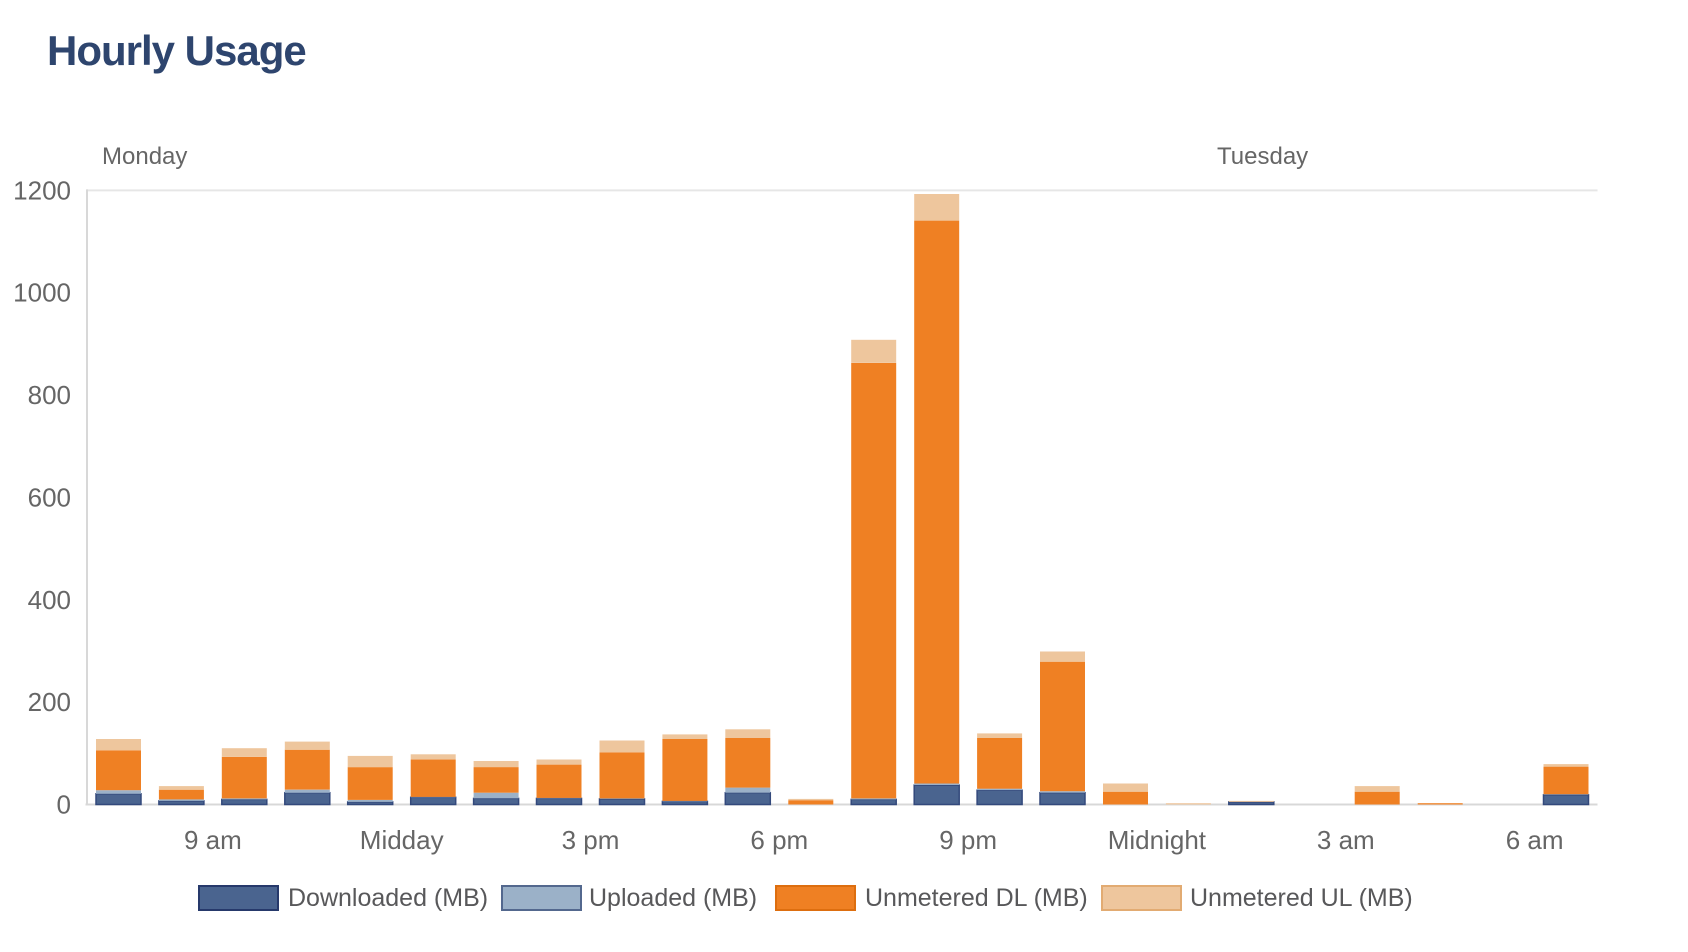 The width and height of the screenshot is (1688, 952). Describe the element at coordinates (64, 805) in the screenshot. I see `svg-text: 0` at that location.